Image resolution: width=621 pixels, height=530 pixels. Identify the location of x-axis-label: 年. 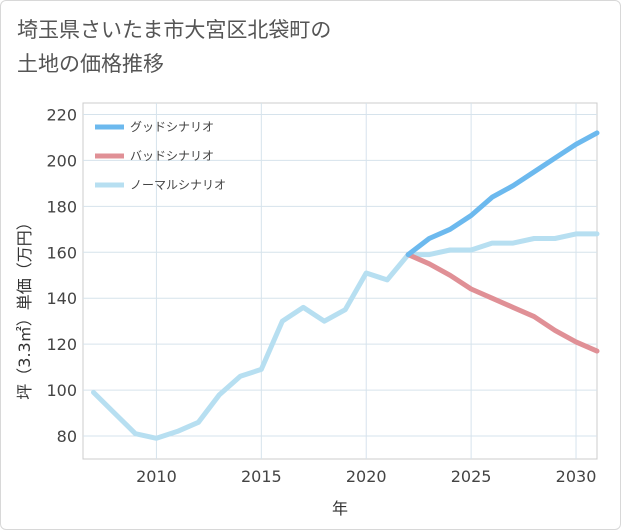
(340, 508).